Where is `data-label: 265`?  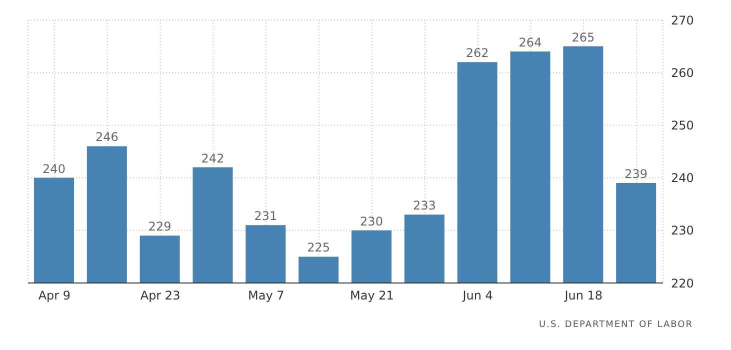
data-label: 265 is located at coordinates (583, 37).